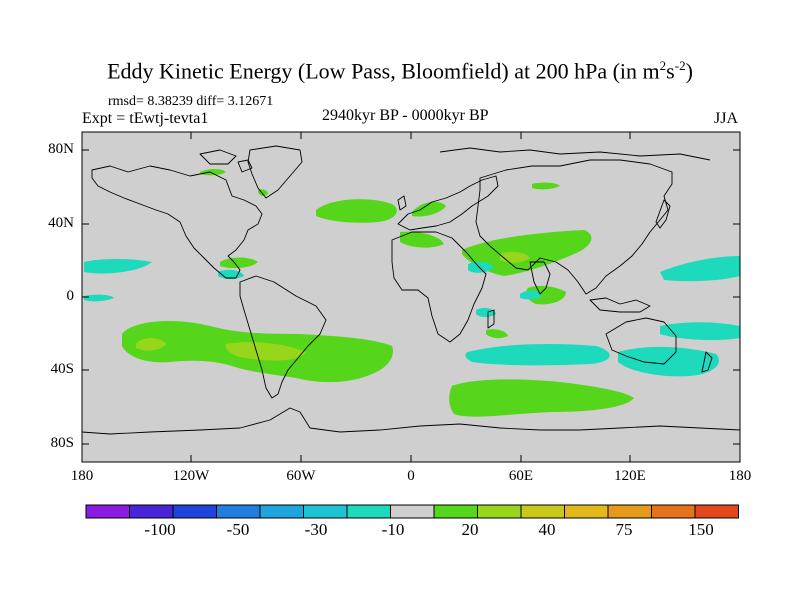 The width and height of the screenshot is (800, 600). What do you see at coordinates (239, 263) in the screenshot?
I see `positive-anomaly-central-america` at bounding box center [239, 263].